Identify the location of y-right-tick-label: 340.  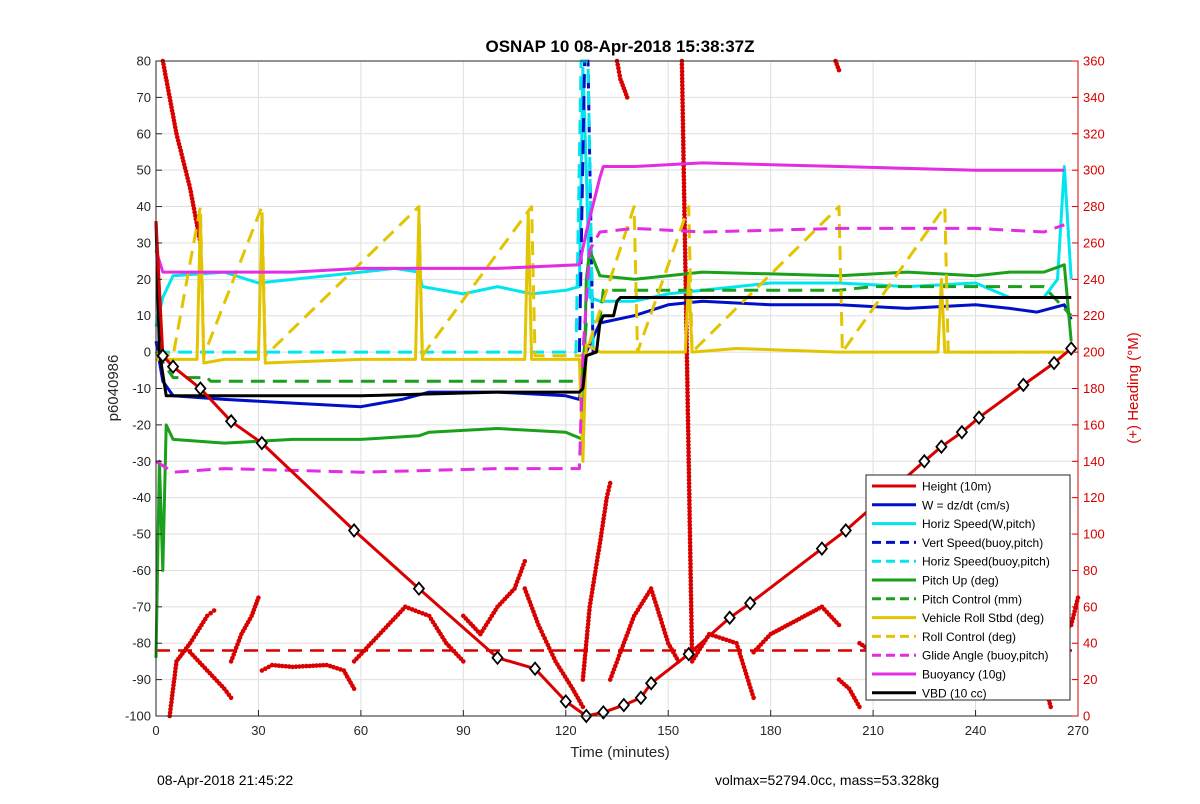
(1094, 97).